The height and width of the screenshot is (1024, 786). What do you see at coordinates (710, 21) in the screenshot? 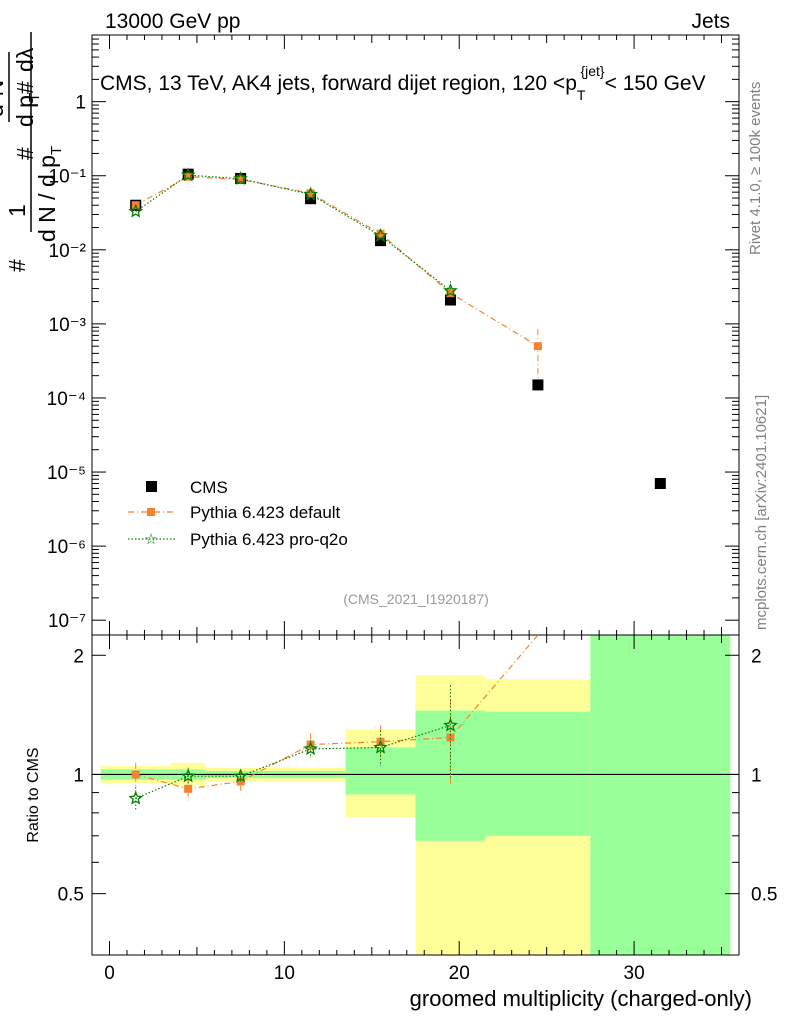
I see `header-right: Jets` at bounding box center [710, 21].